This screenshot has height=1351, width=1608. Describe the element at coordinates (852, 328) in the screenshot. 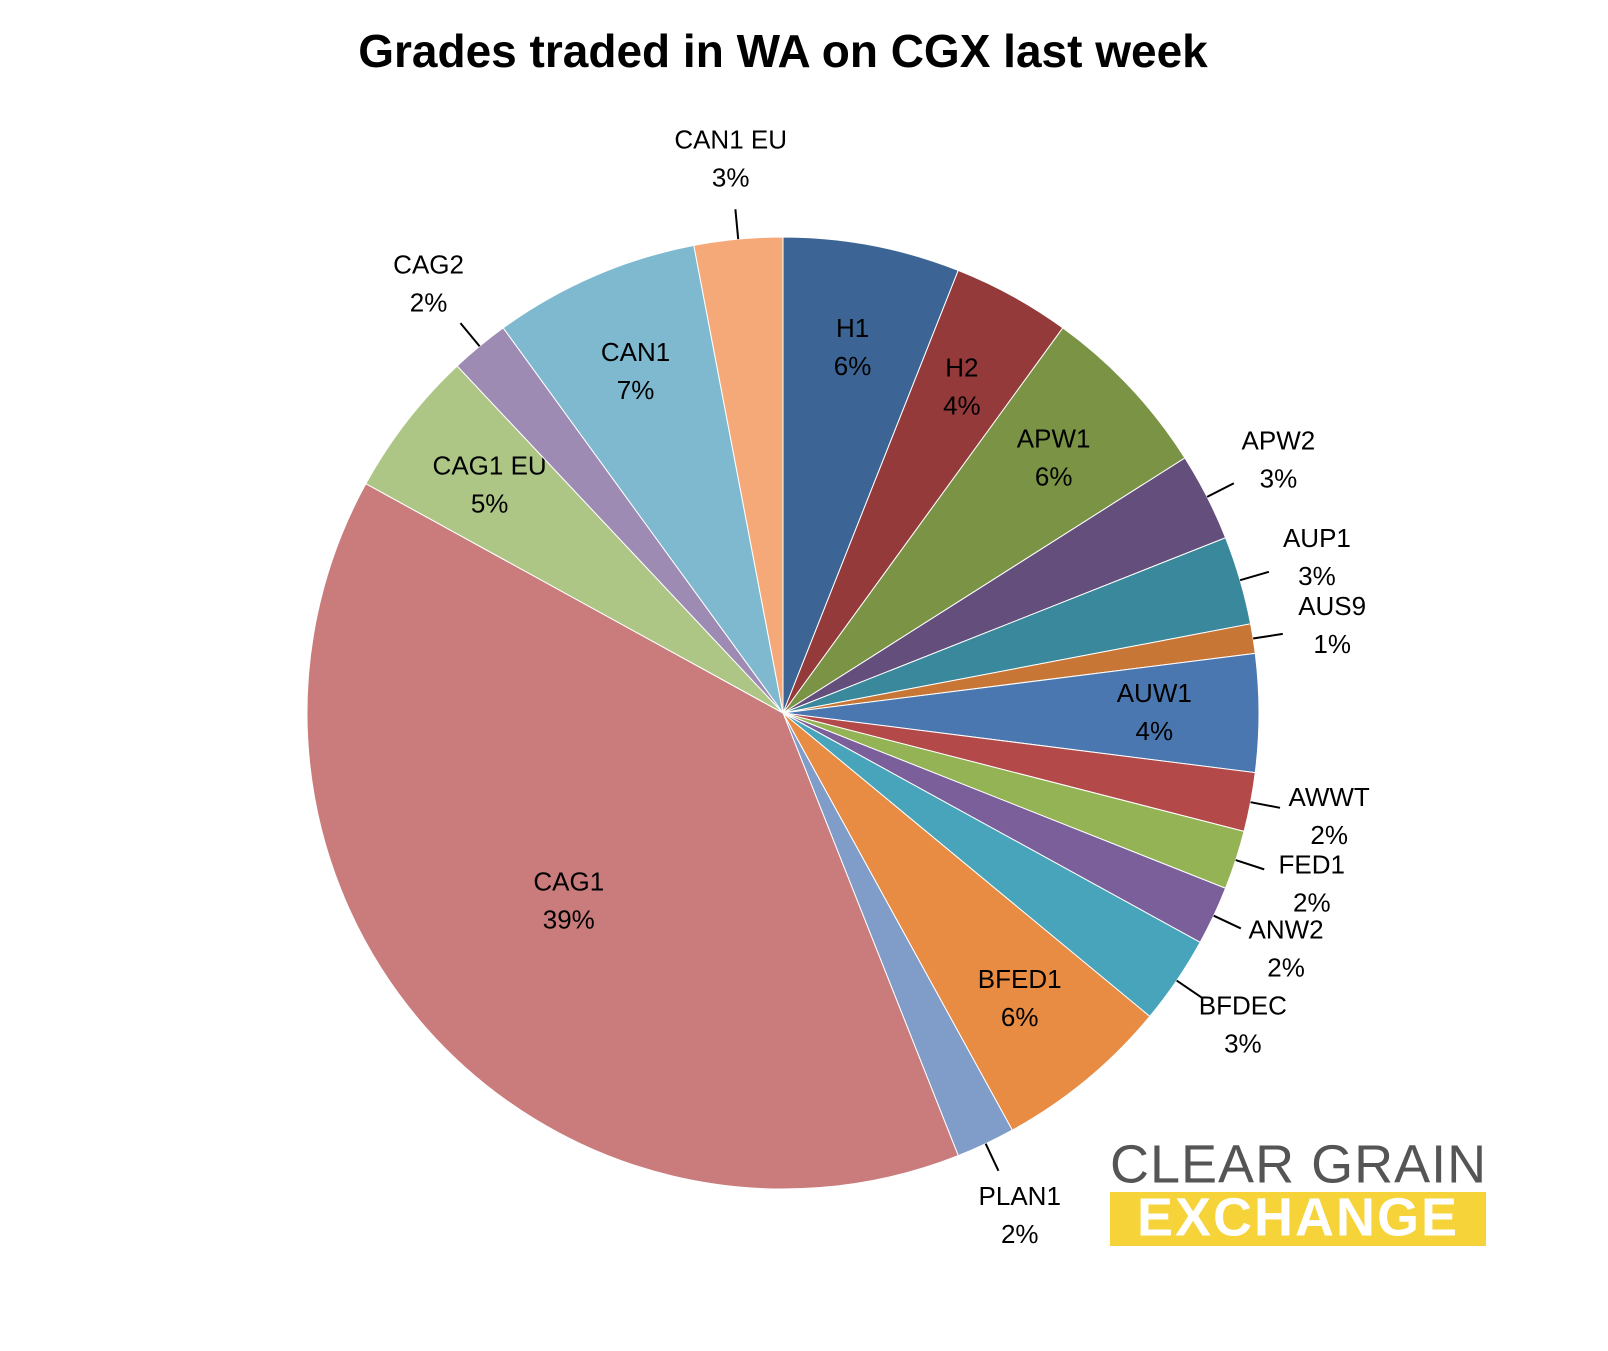

I see `slice-label: H1` at that location.